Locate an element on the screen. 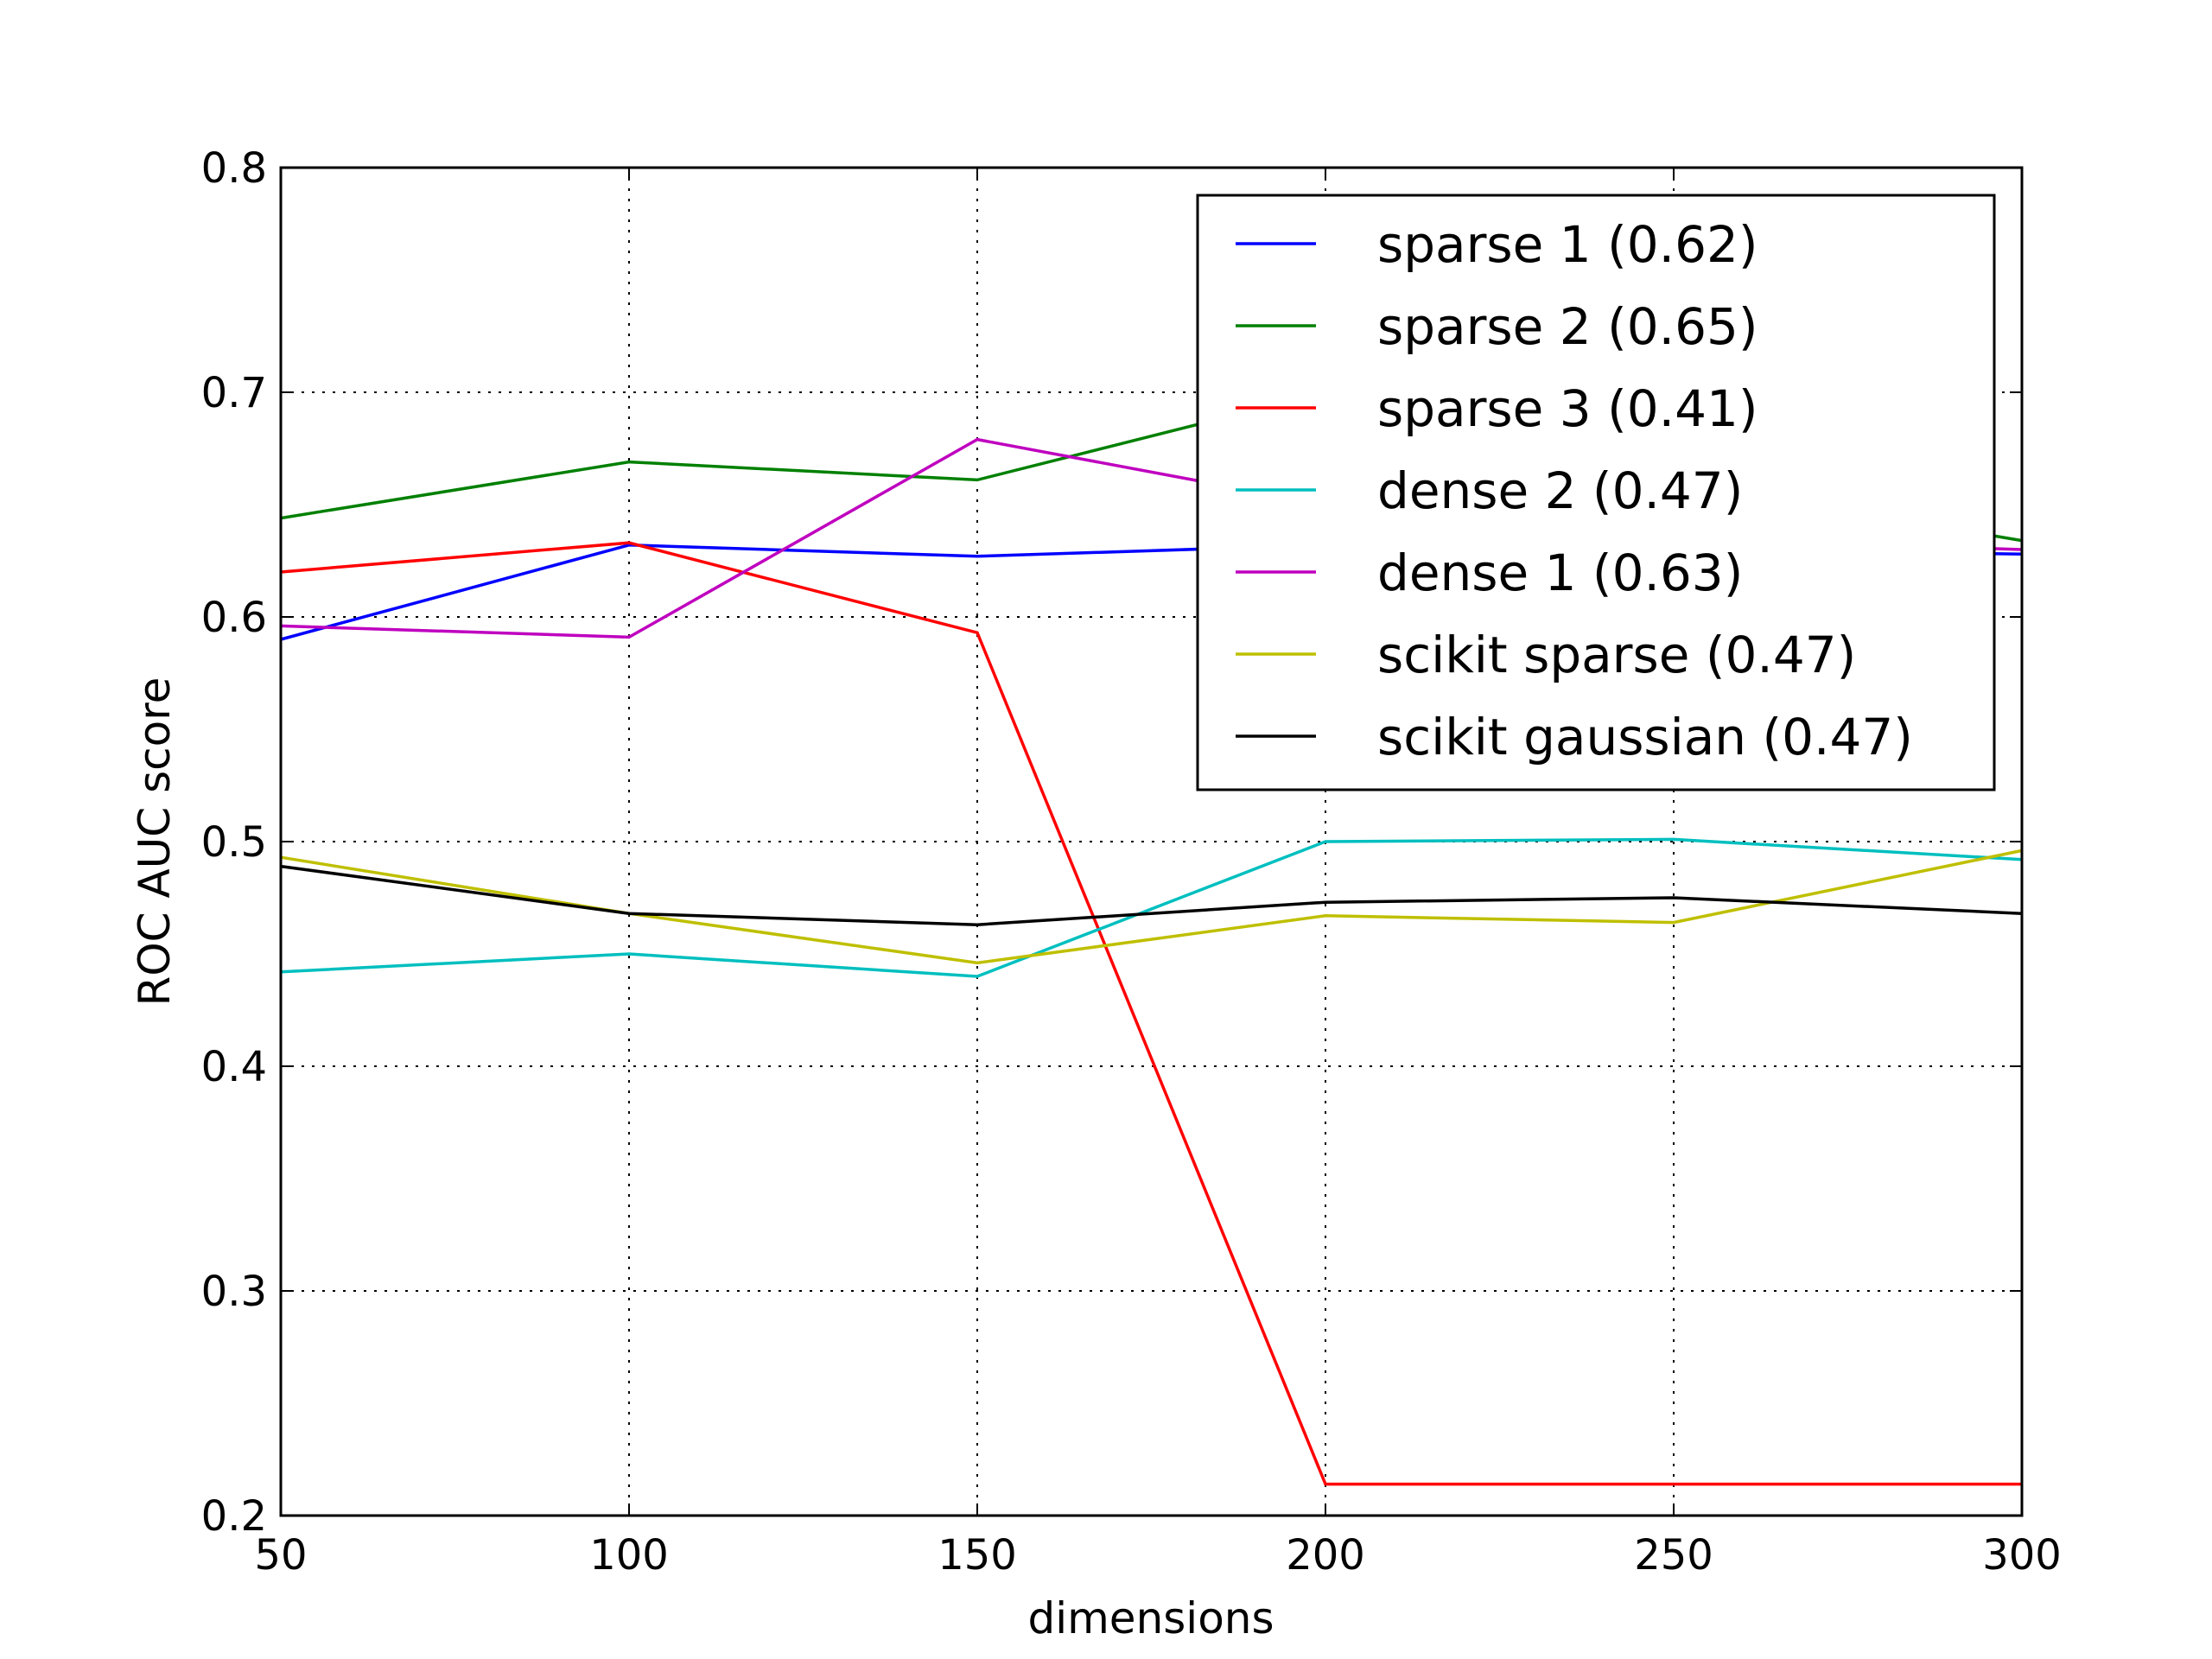  y-tick-label: 0.8 is located at coordinates (234, 168).